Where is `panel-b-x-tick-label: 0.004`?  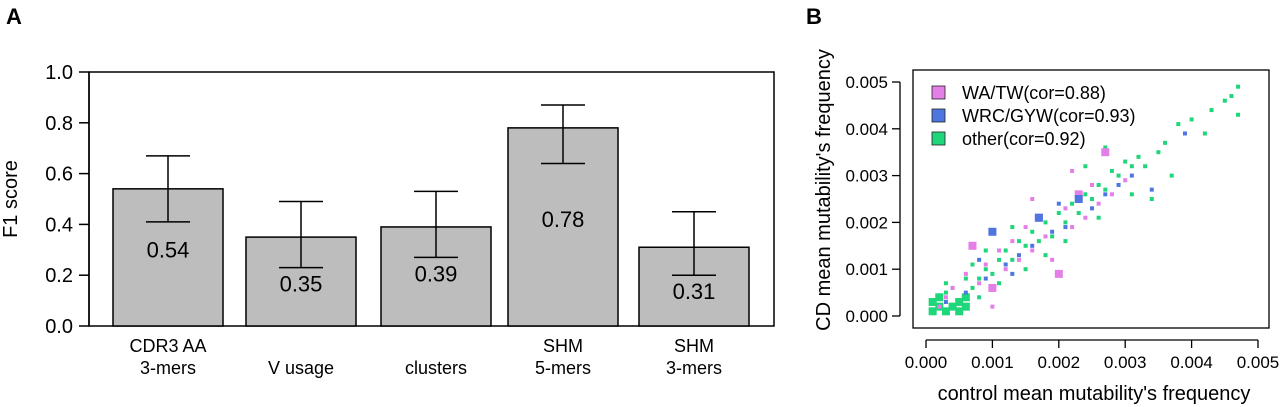
panel-b-x-tick-label: 0.004 is located at coordinates (1191, 362).